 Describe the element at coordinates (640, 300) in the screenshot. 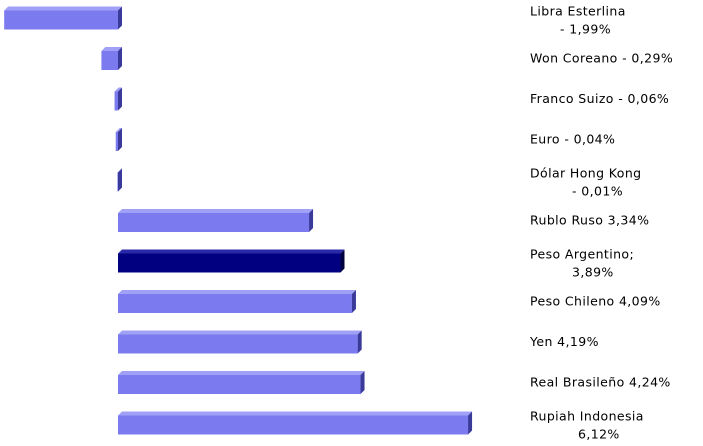

I see `value-label: 4,09%` at that location.